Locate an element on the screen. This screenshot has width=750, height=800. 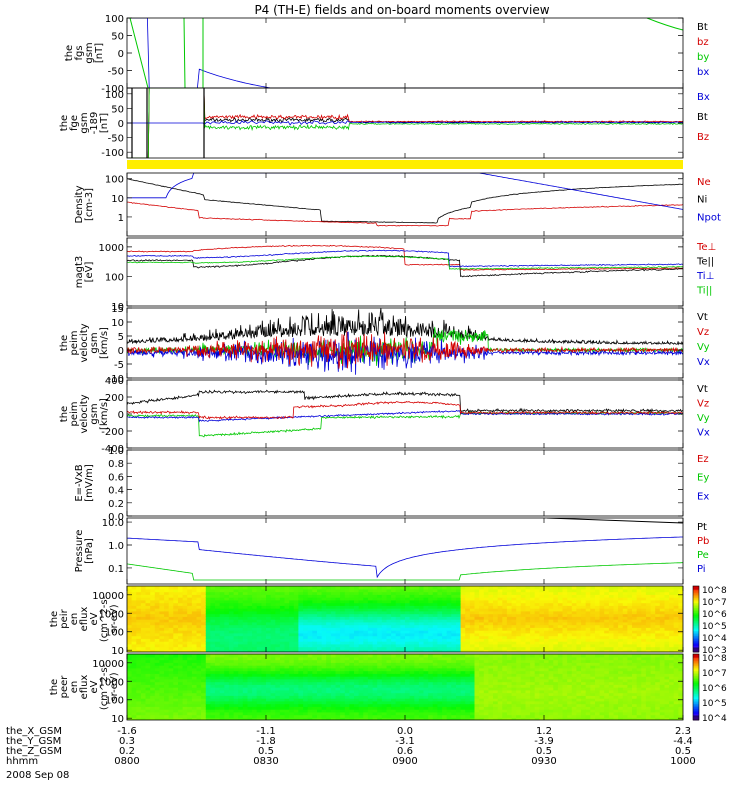
vt-series is located at coordinates (405, 401).